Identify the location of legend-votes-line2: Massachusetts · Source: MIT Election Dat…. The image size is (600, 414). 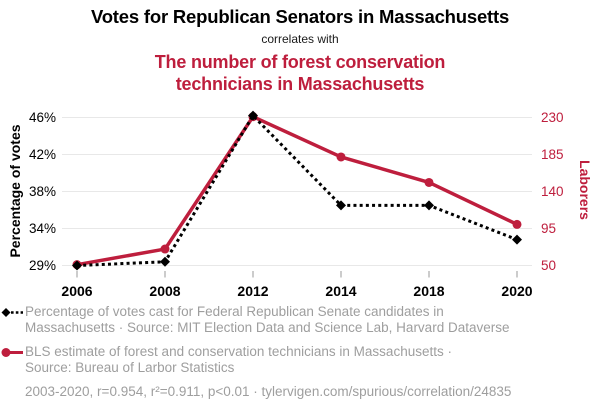
(267, 327).